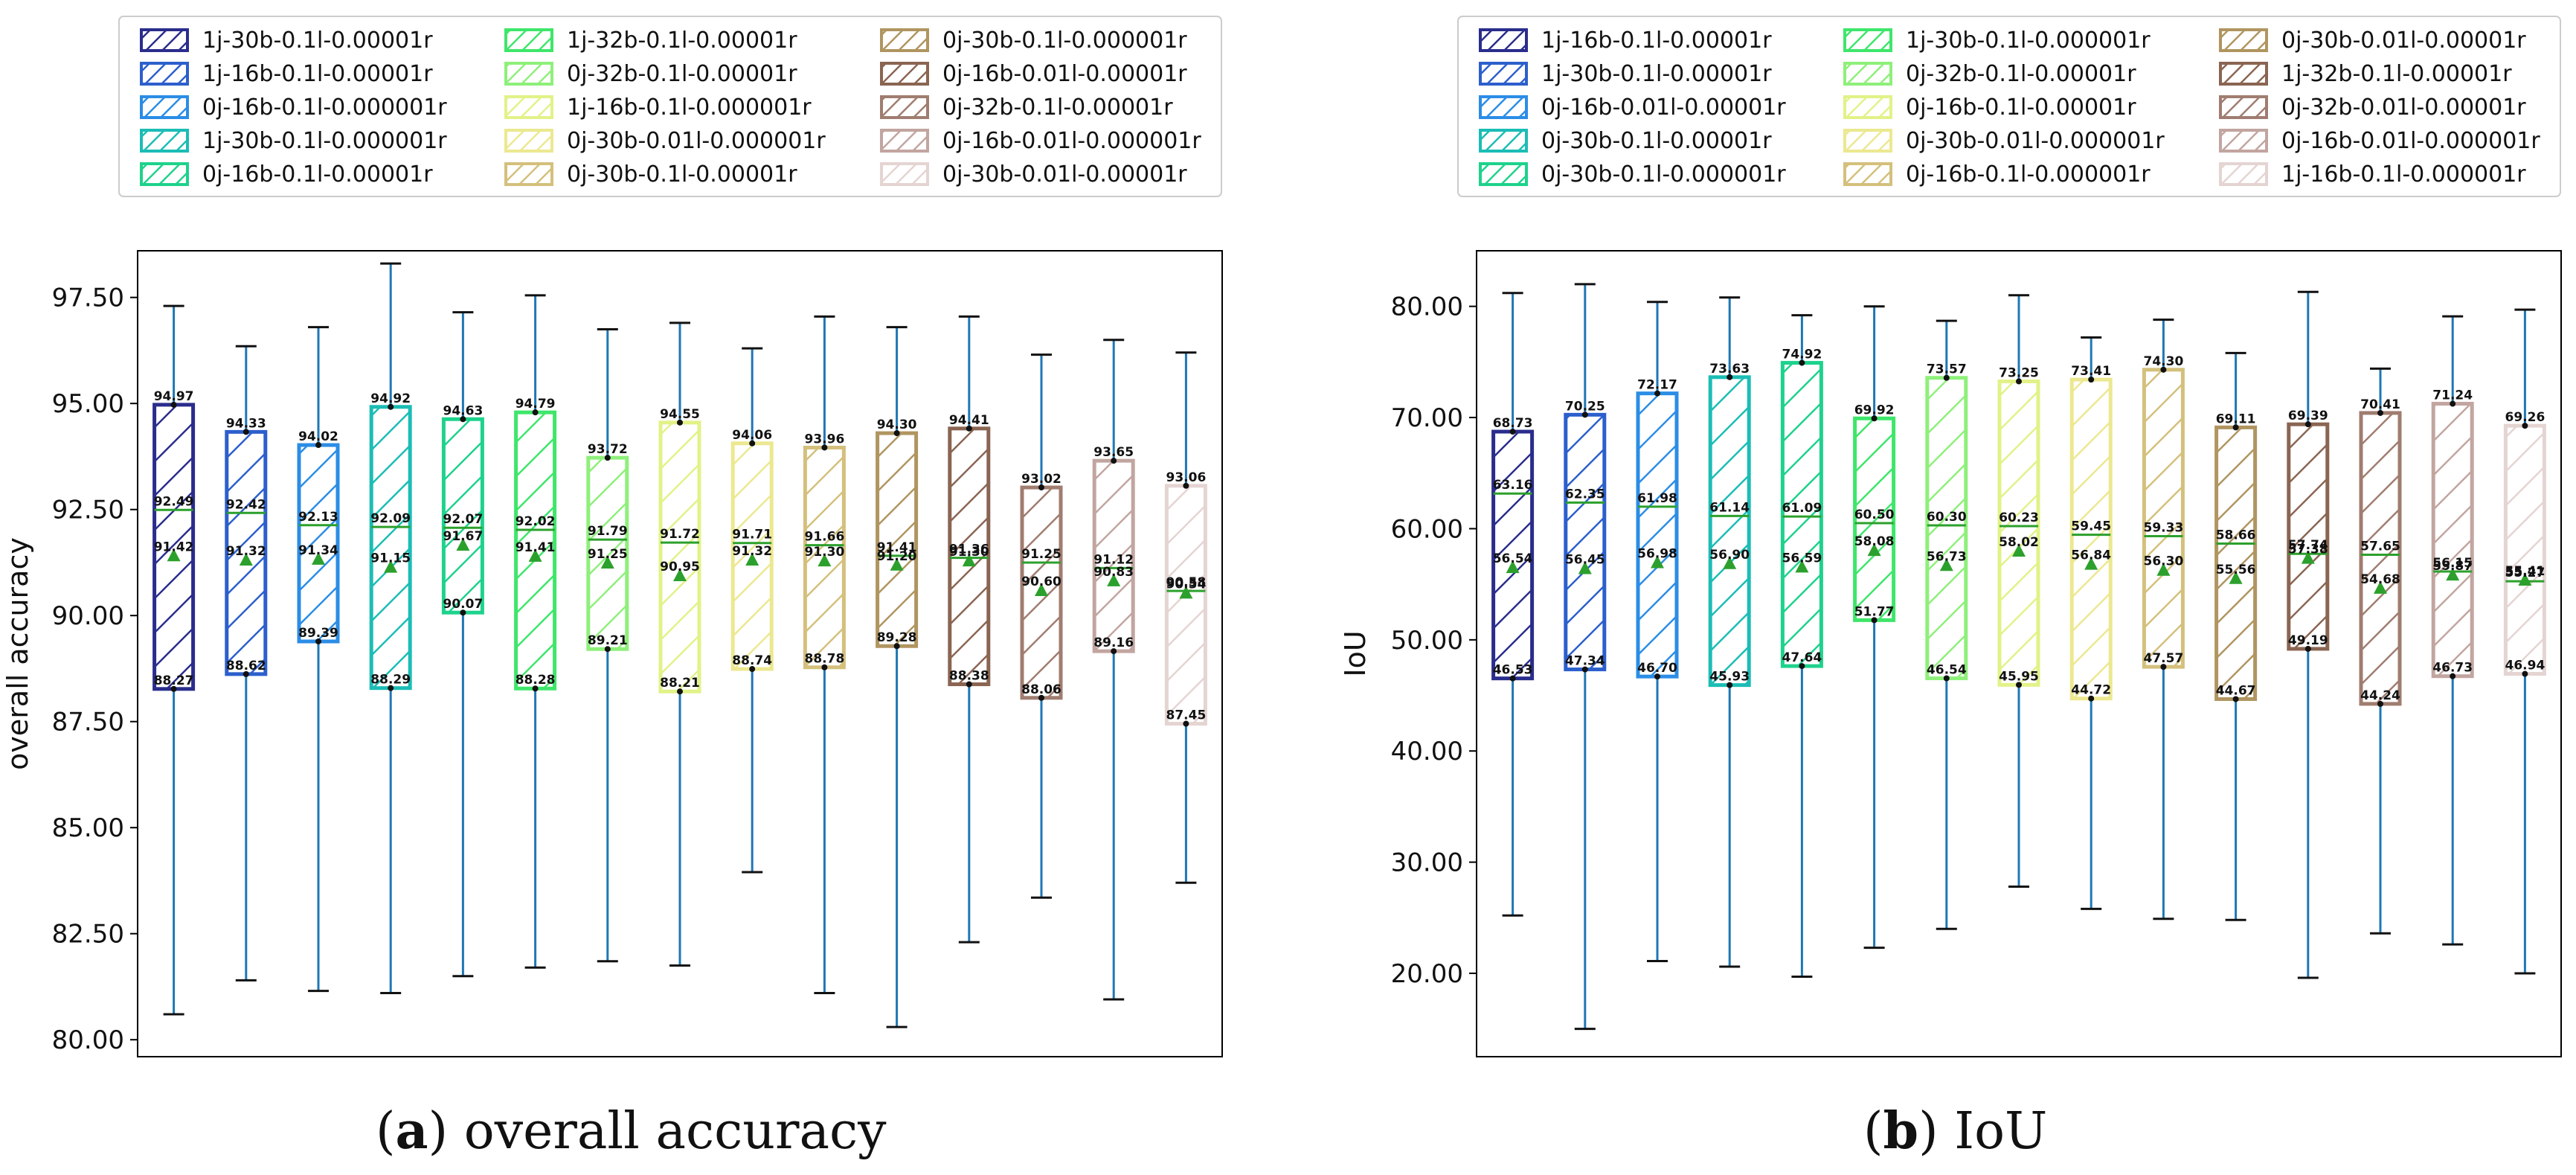 The height and width of the screenshot is (1175, 2576). I want to click on legend-frame, so click(2009, 106).